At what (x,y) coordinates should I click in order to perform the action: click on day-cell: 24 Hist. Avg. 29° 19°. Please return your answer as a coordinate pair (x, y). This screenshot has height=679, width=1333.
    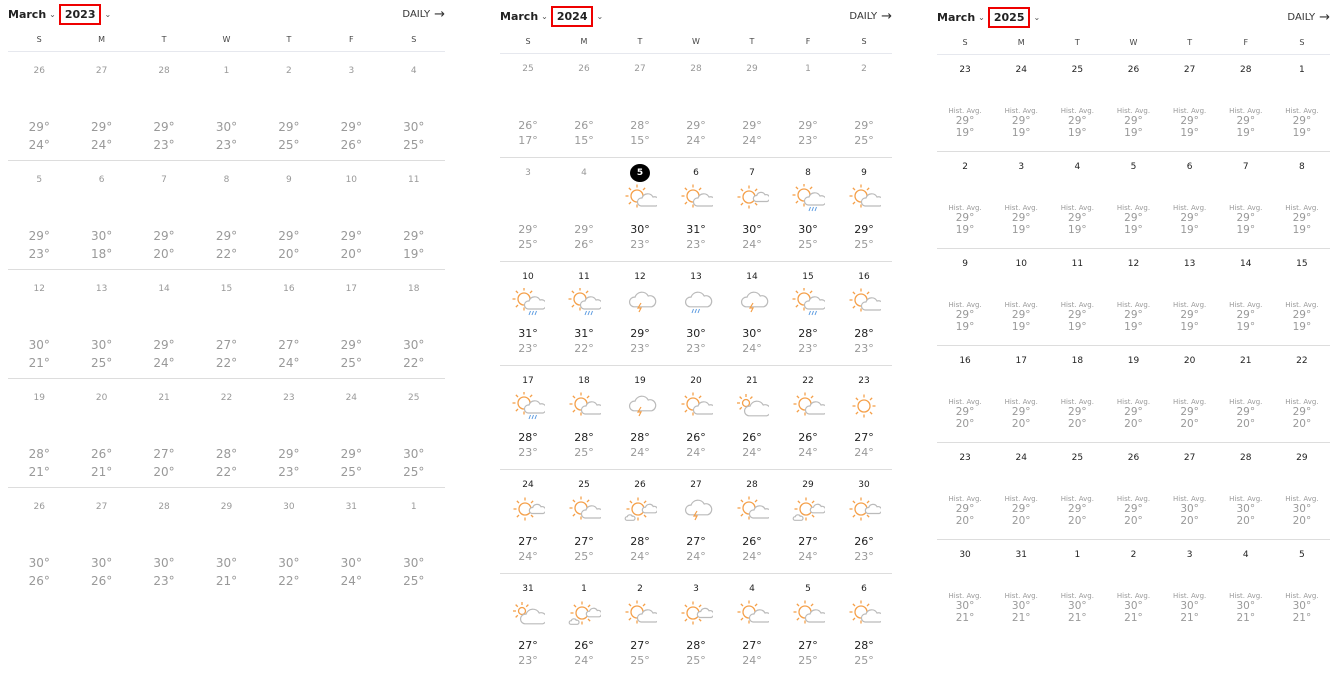
    Looking at the image, I should click on (1021, 103).